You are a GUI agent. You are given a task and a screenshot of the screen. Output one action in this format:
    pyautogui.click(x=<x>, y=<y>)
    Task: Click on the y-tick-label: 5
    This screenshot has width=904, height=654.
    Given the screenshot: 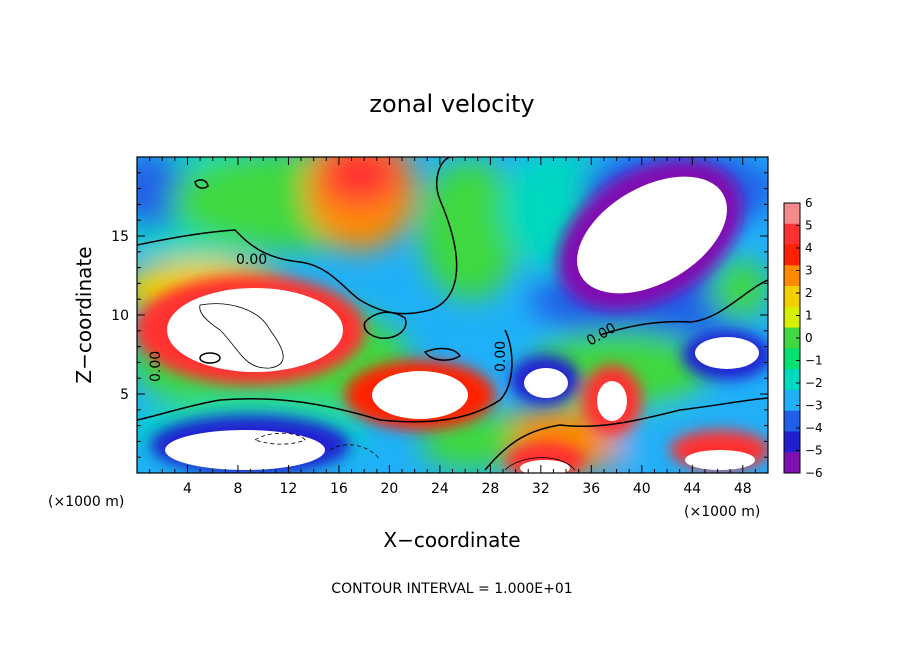 What is the action you would take?
    pyautogui.click(x=124, y=395)
    